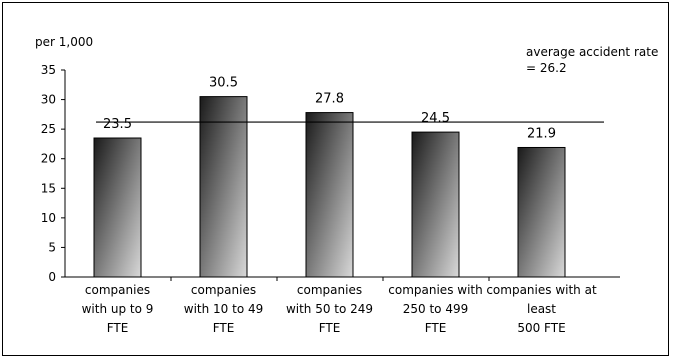  What do you see at coordinates (118, 309) in the screenshot?
I see `category-label: with up to 9` at bounding box center [118, 309].